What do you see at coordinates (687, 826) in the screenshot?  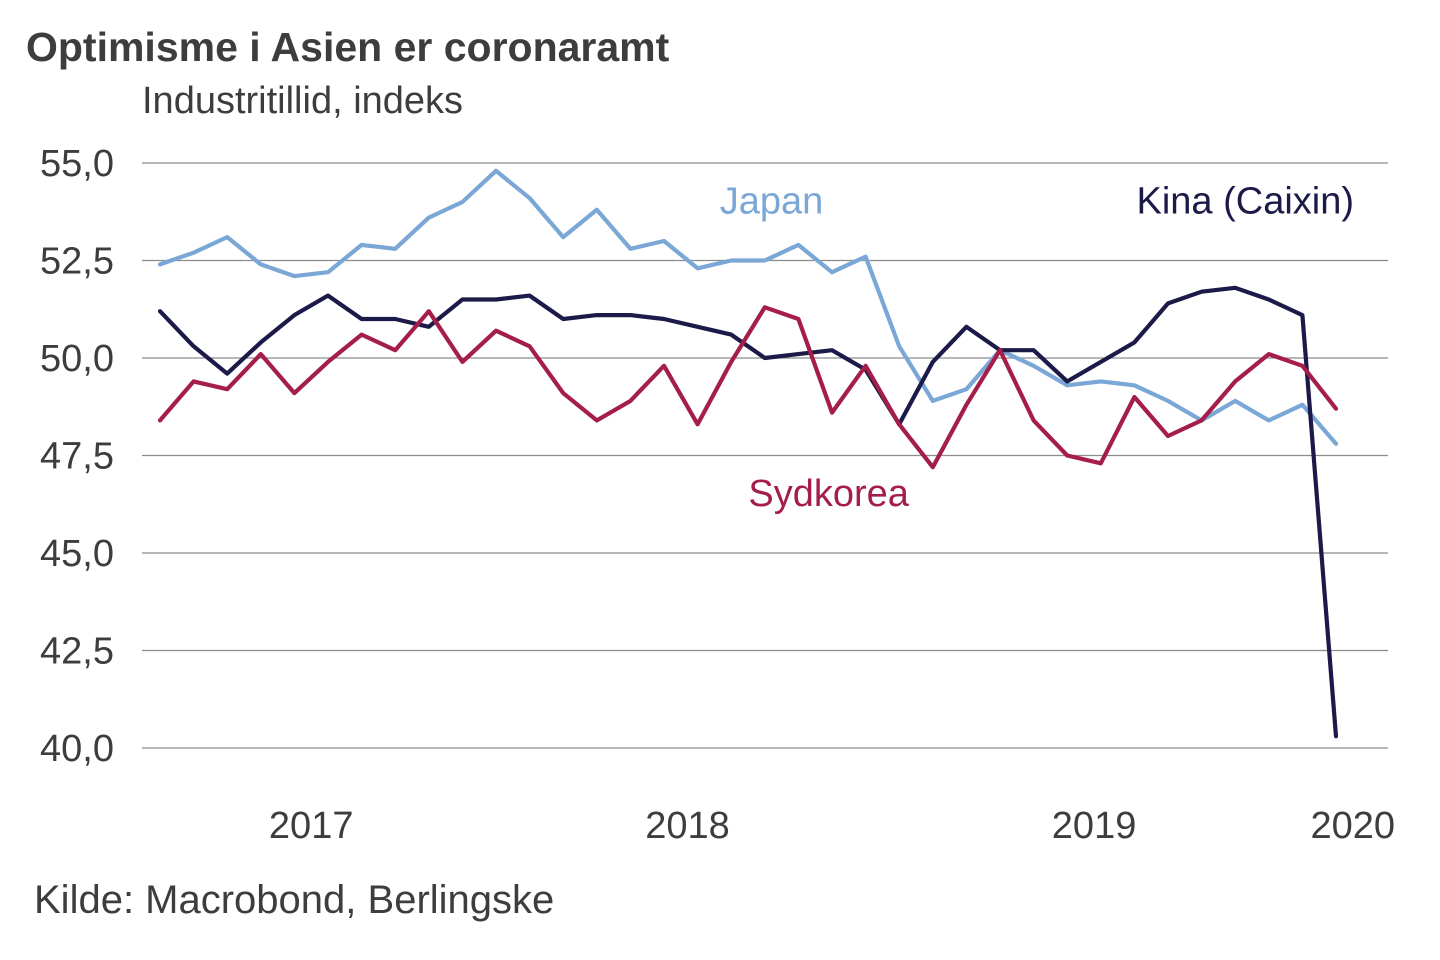 I see `x-tick-label: 2018` at bounding box center [687, 826].